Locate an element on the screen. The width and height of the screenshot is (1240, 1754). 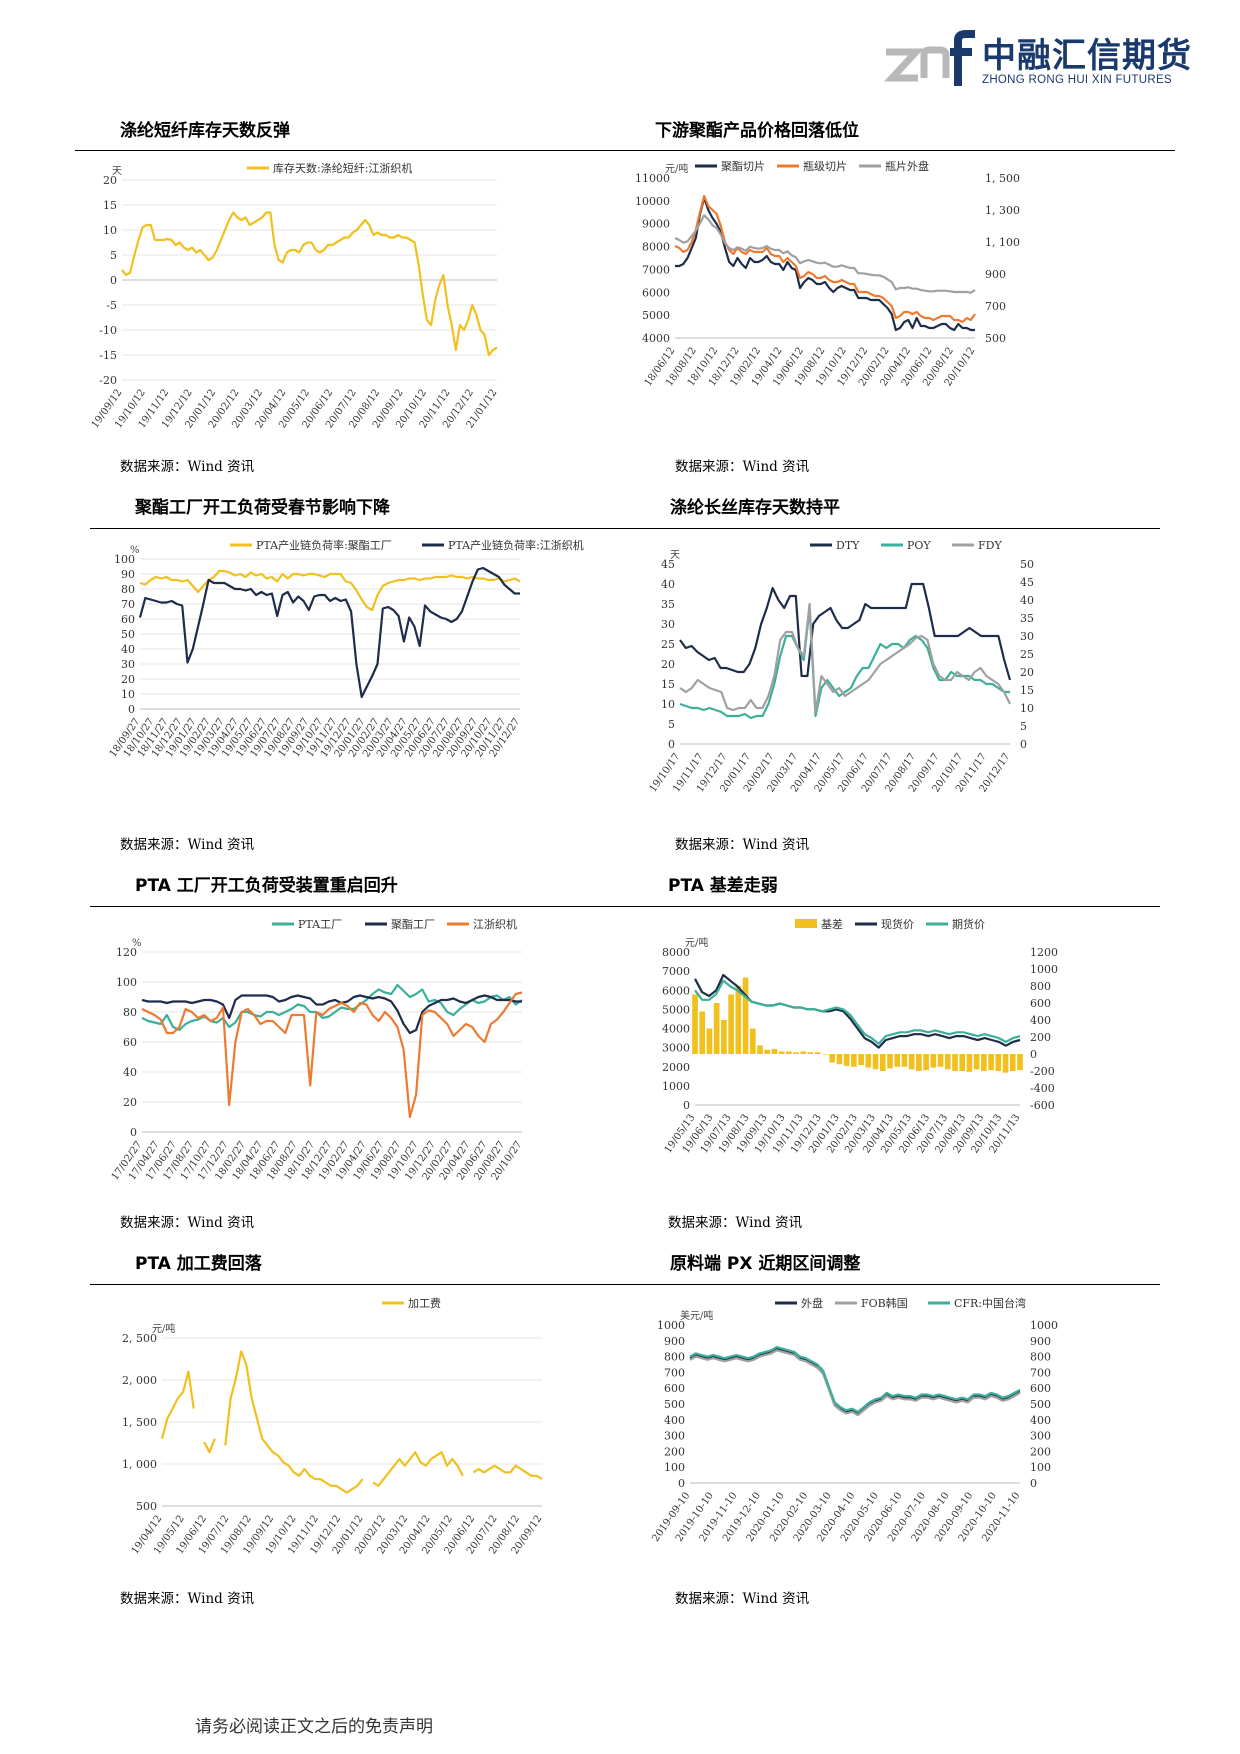
y-tick-label: 40 is located at coordinates (128, 649).